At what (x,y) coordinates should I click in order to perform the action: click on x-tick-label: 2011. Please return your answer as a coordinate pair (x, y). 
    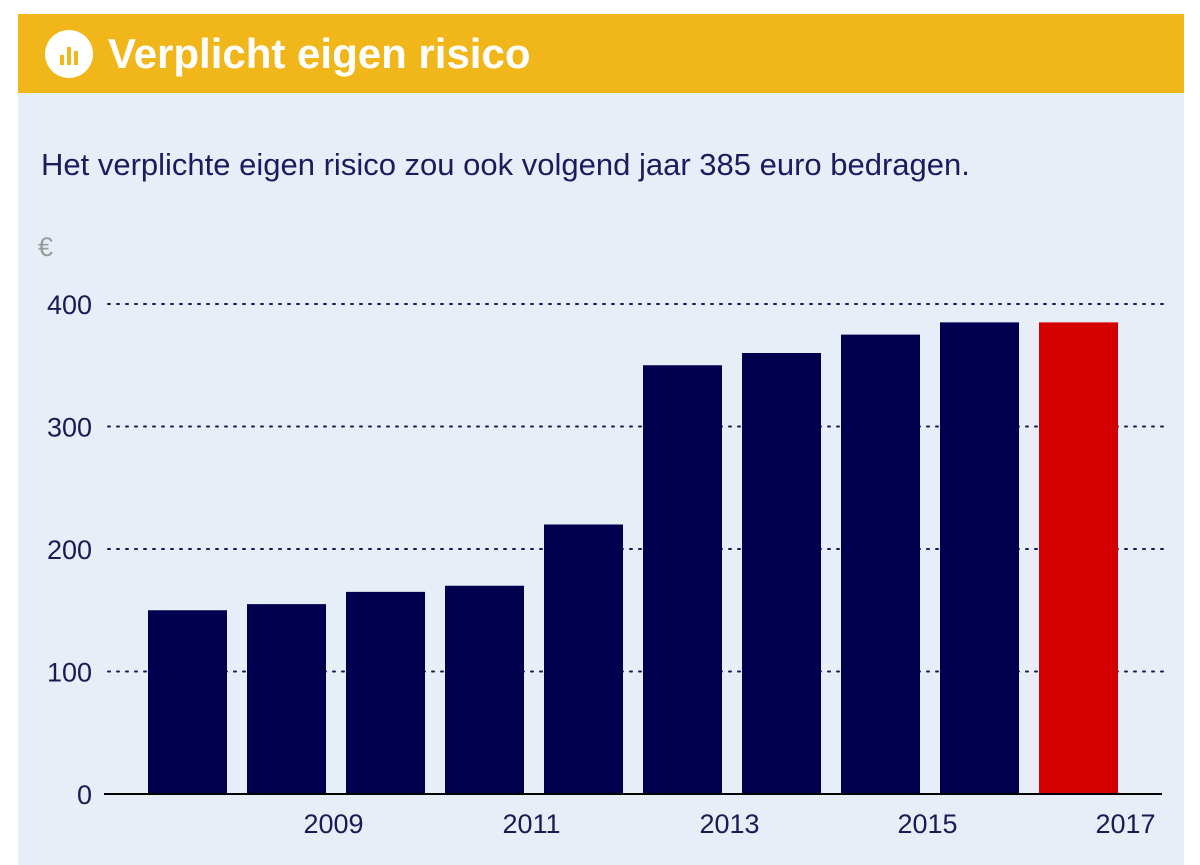
    Looking at the image, I should click on (531, 824).